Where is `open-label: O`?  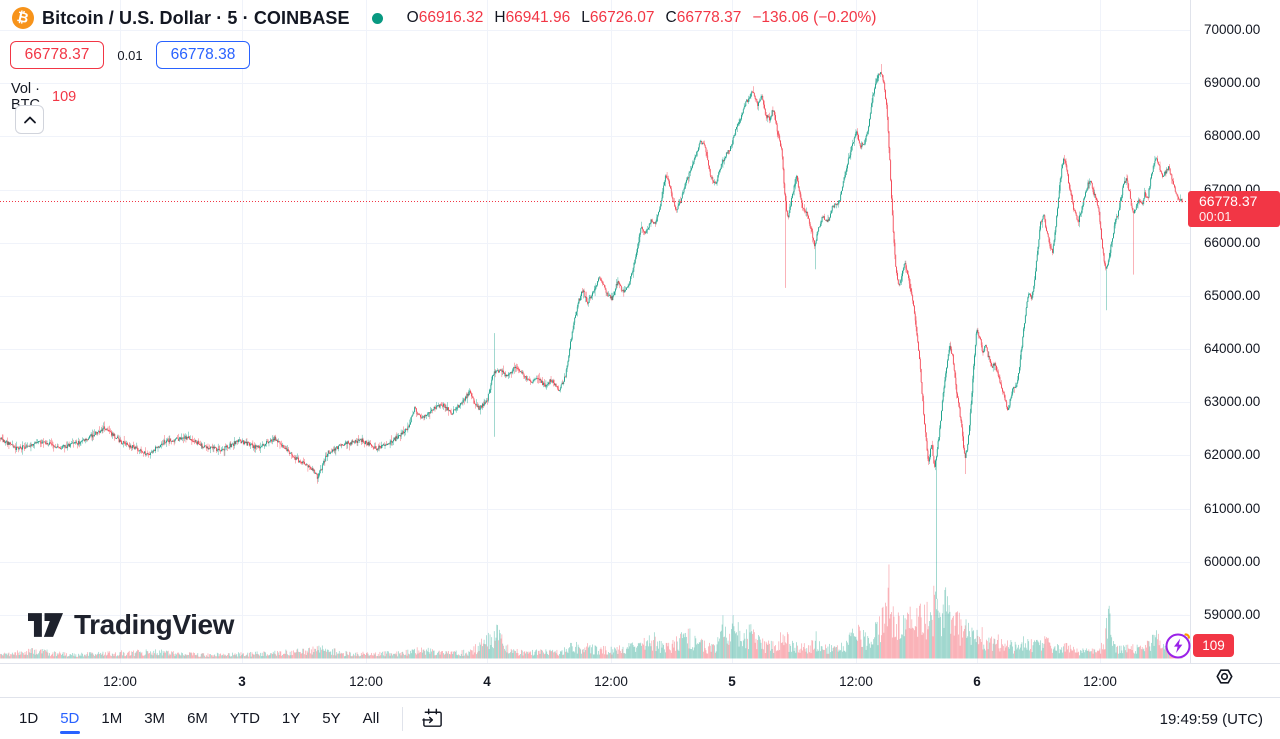 open-label: O is located at coordinates (412, 17).